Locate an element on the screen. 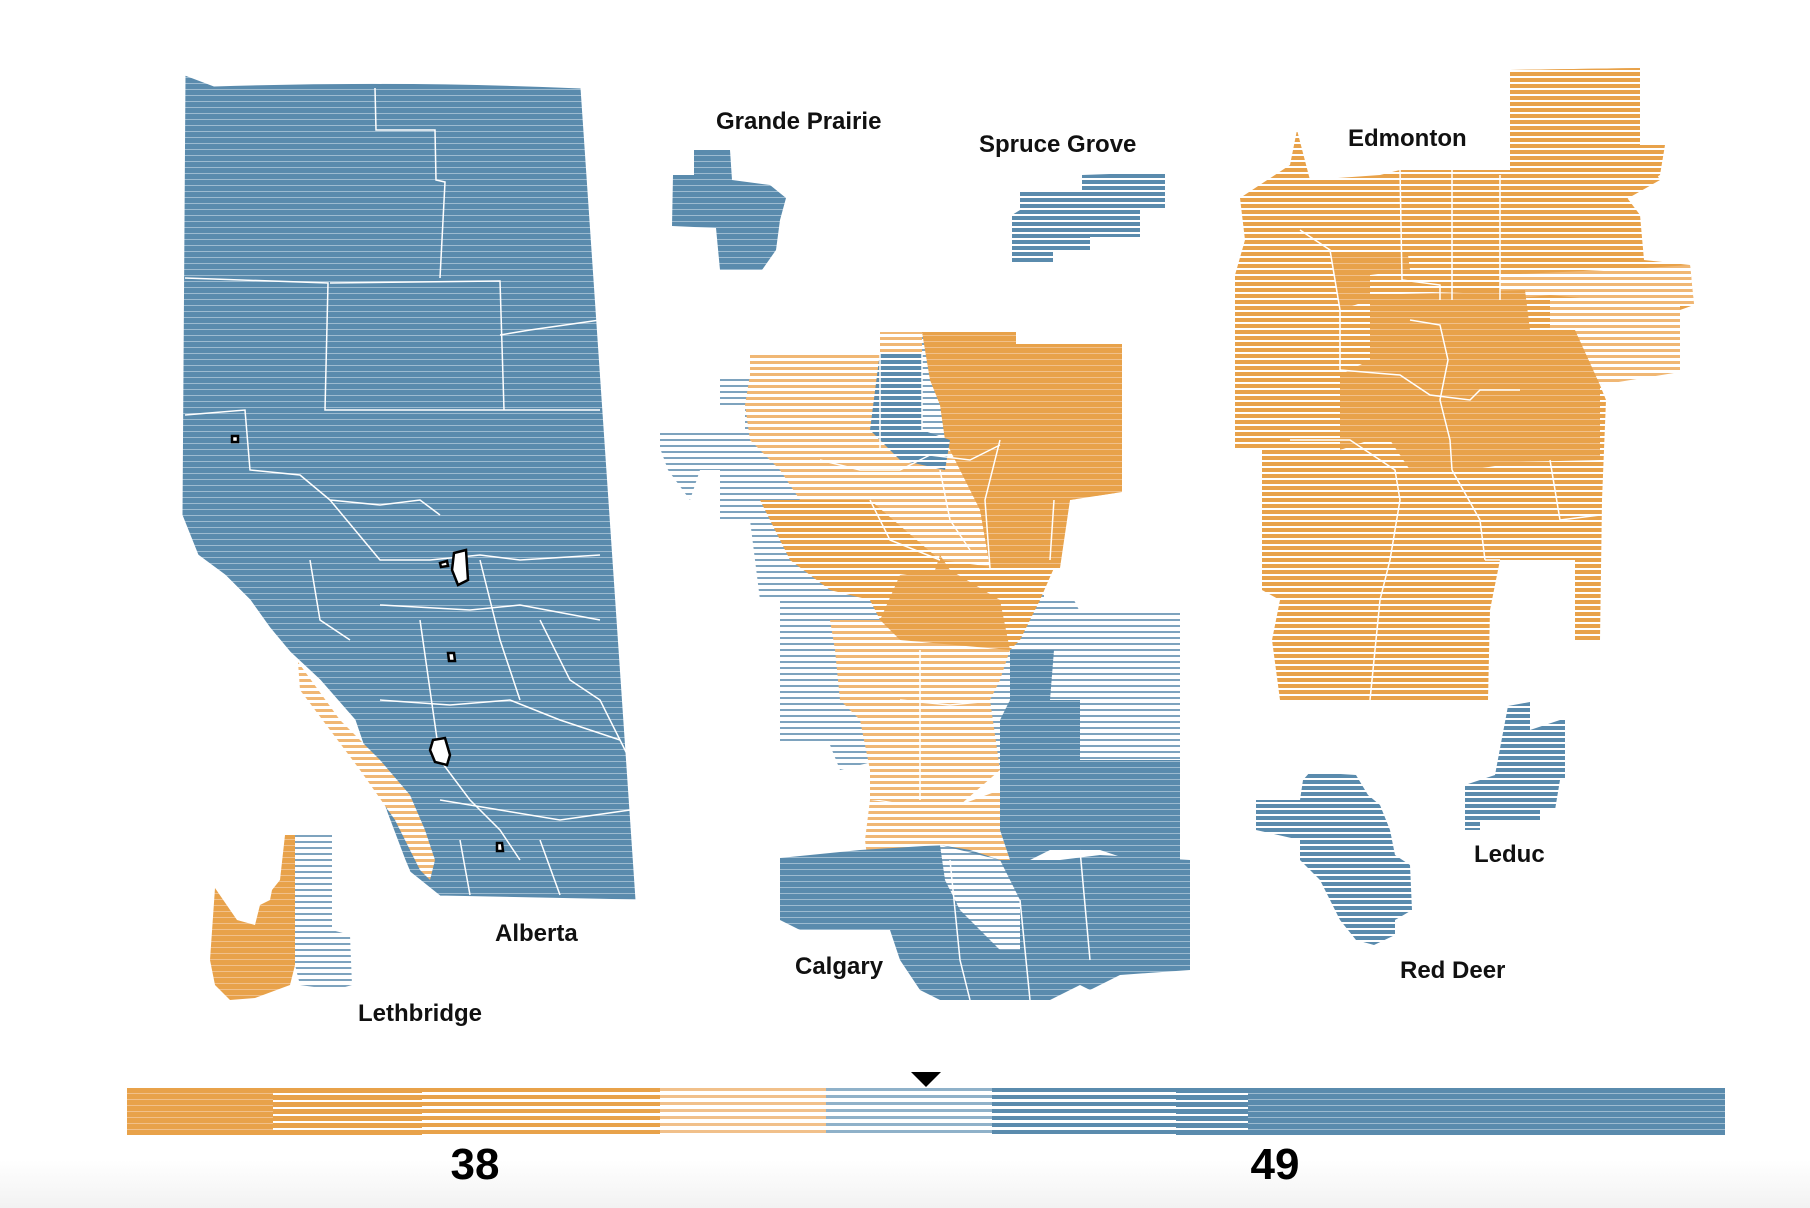 The width and height of the screenshot is (1810, 1208). edmonton-highlight is located at coordinates (460, 567).